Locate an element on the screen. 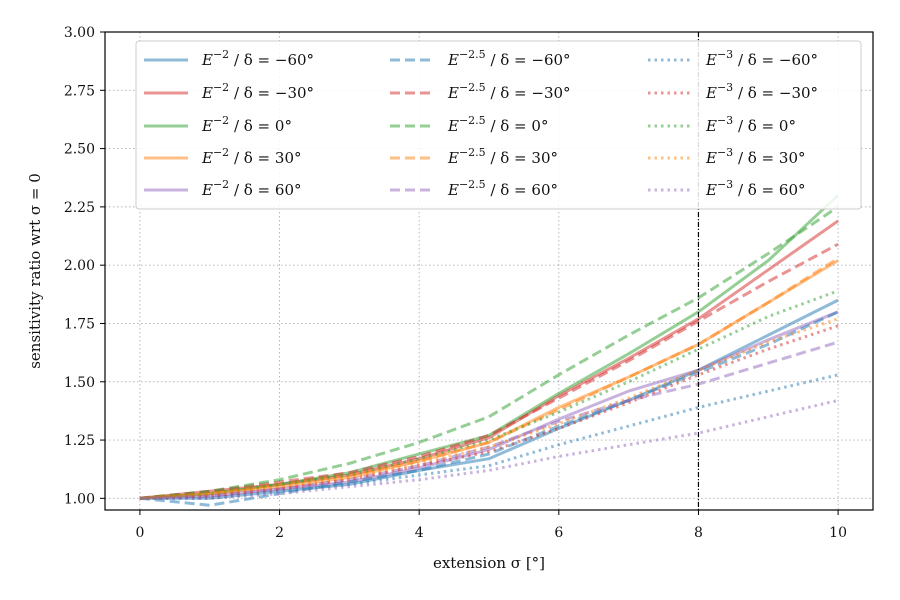 The height and width of the screenshot is (600, 900). y-tick-label: 2.25 is located at coordinates (79, 208).